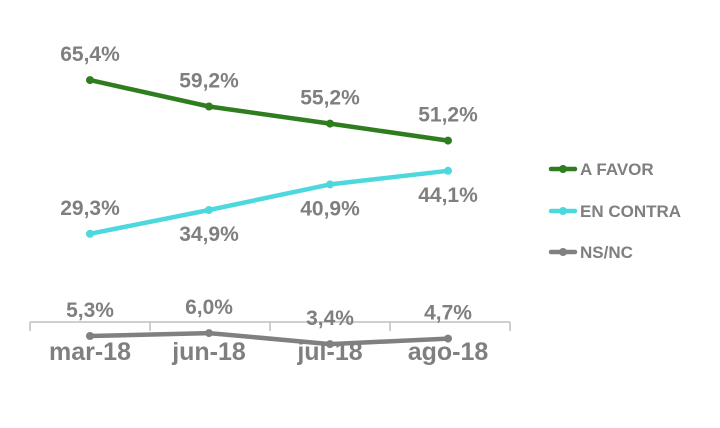 The height and width of the screenshot is (428, 720). What do you see at coordinates (448, 195) in the screenshot?
I see `data-label: 44,1%` at bounding box center [448, 195].